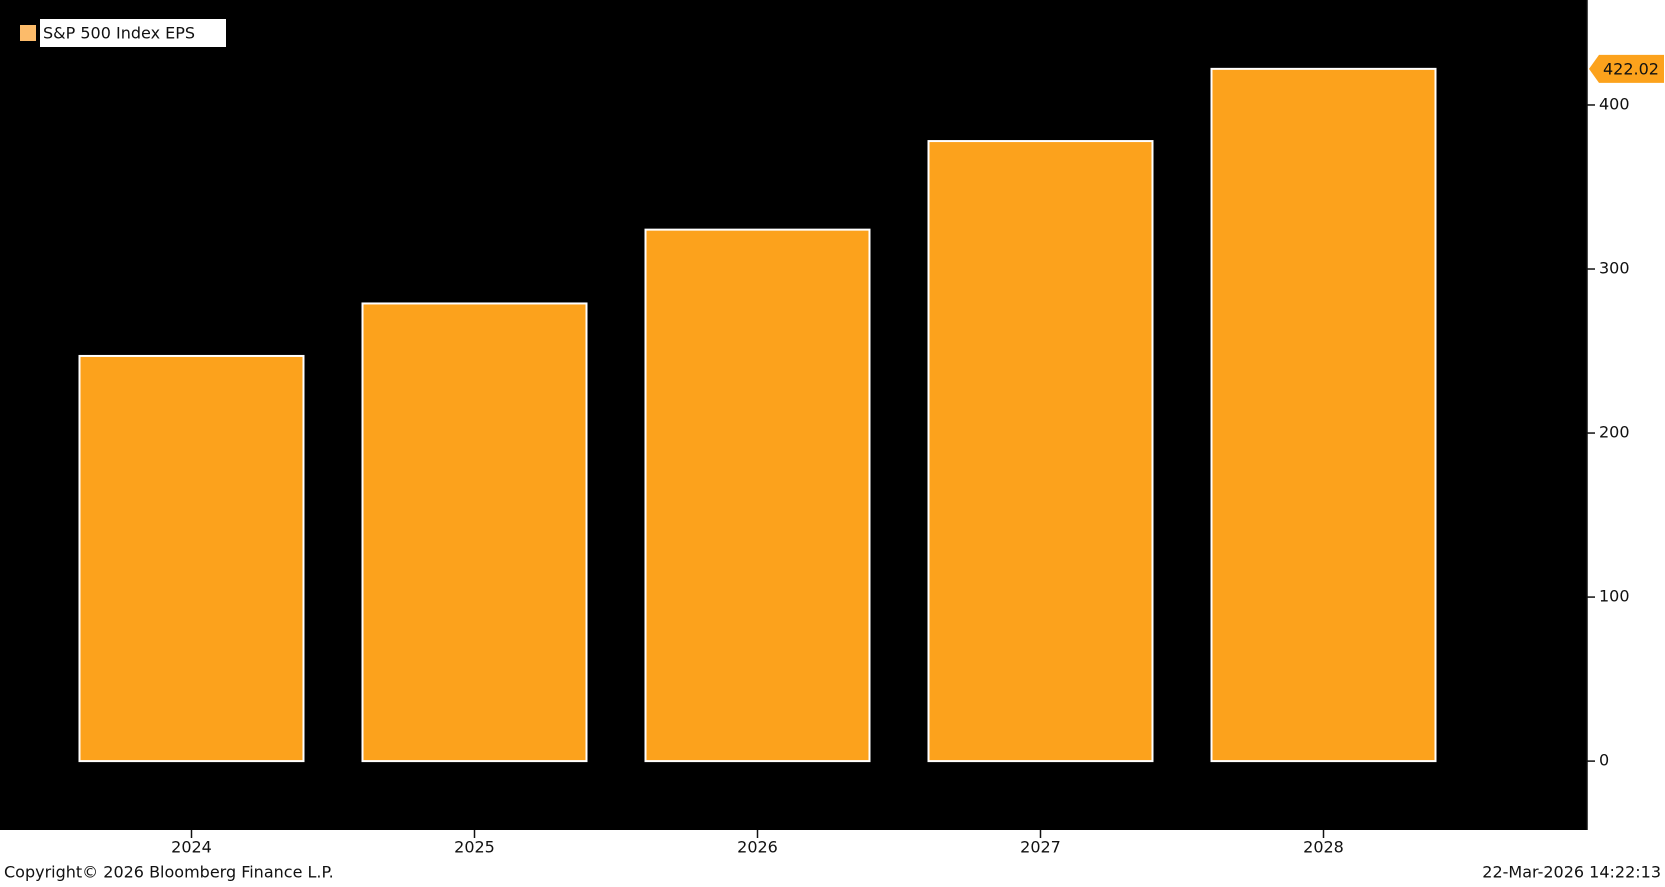 The image size is (1665, 887). Describe the element at coordinates (1323, 847) in the screenshot. I see `x-tick-label: 2028` at that location.